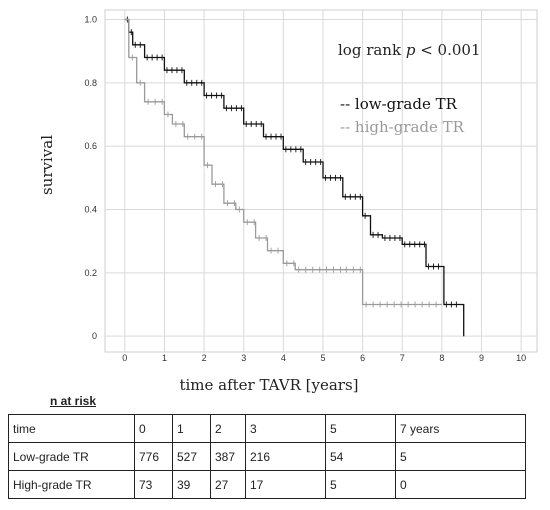  What do you see at coordinates (191, 484) in the screenshot?
I see `table-cell: 39` at bounding box center [191, 484].